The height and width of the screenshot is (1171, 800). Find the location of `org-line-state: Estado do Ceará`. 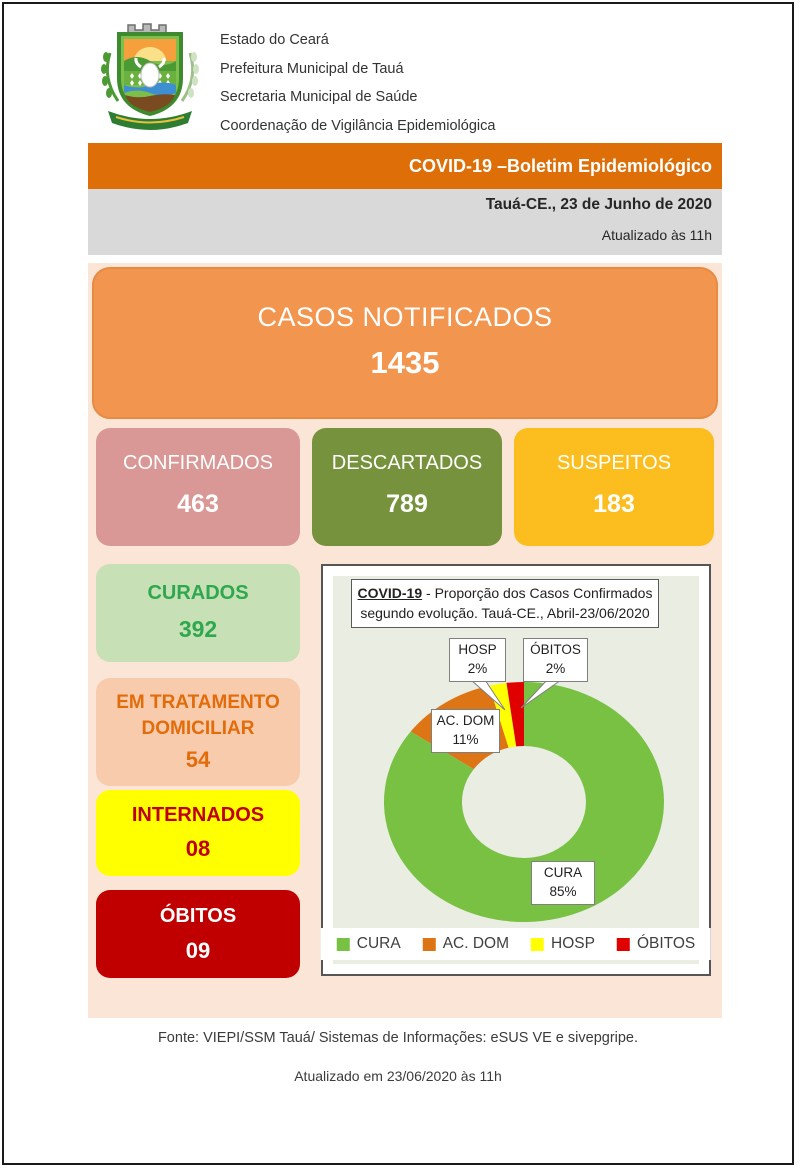

org-line-state: Estado do Ceará is located at coordinates (274, 40).